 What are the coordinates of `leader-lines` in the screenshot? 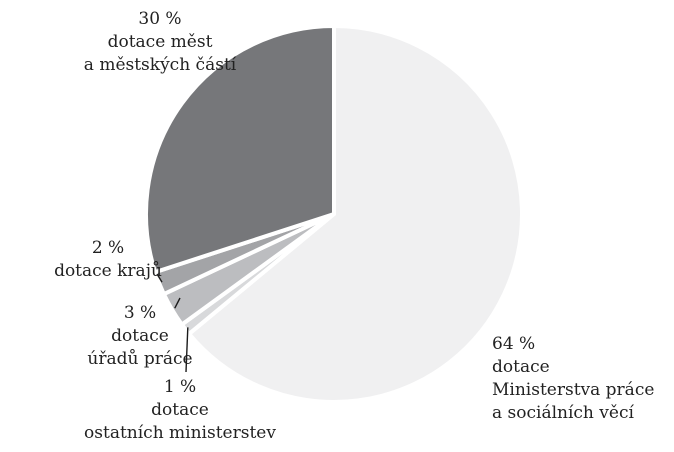 It's located at (172, 323).